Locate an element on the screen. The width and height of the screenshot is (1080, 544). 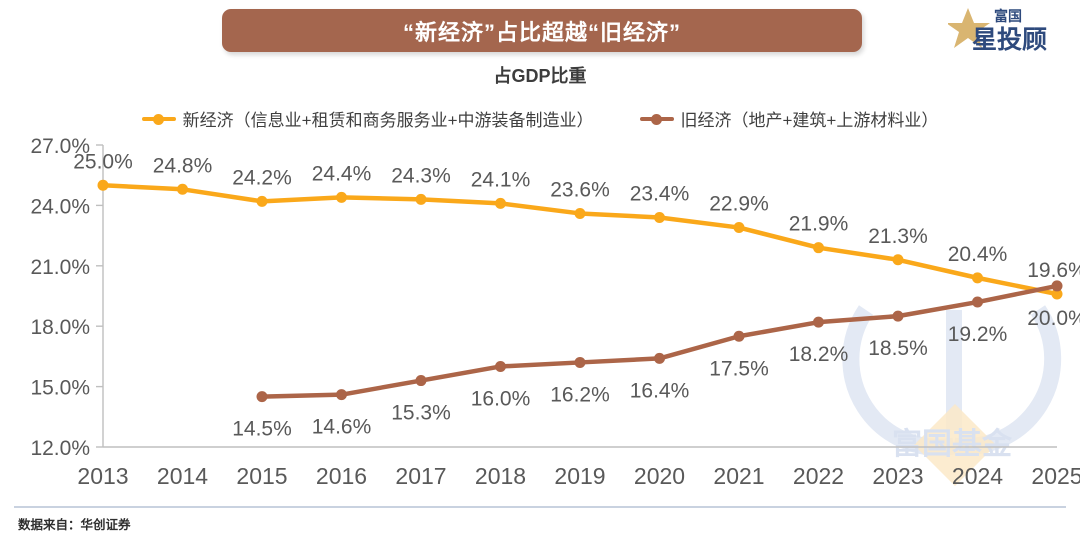
legend-marker-old-economy is located at coordinates (656, 119).